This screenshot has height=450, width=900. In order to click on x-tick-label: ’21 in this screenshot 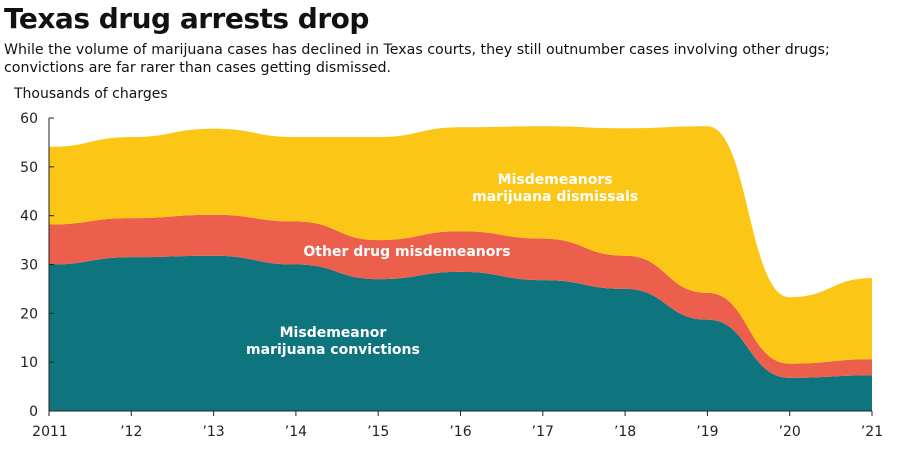, I will do `click(872, 432)`.